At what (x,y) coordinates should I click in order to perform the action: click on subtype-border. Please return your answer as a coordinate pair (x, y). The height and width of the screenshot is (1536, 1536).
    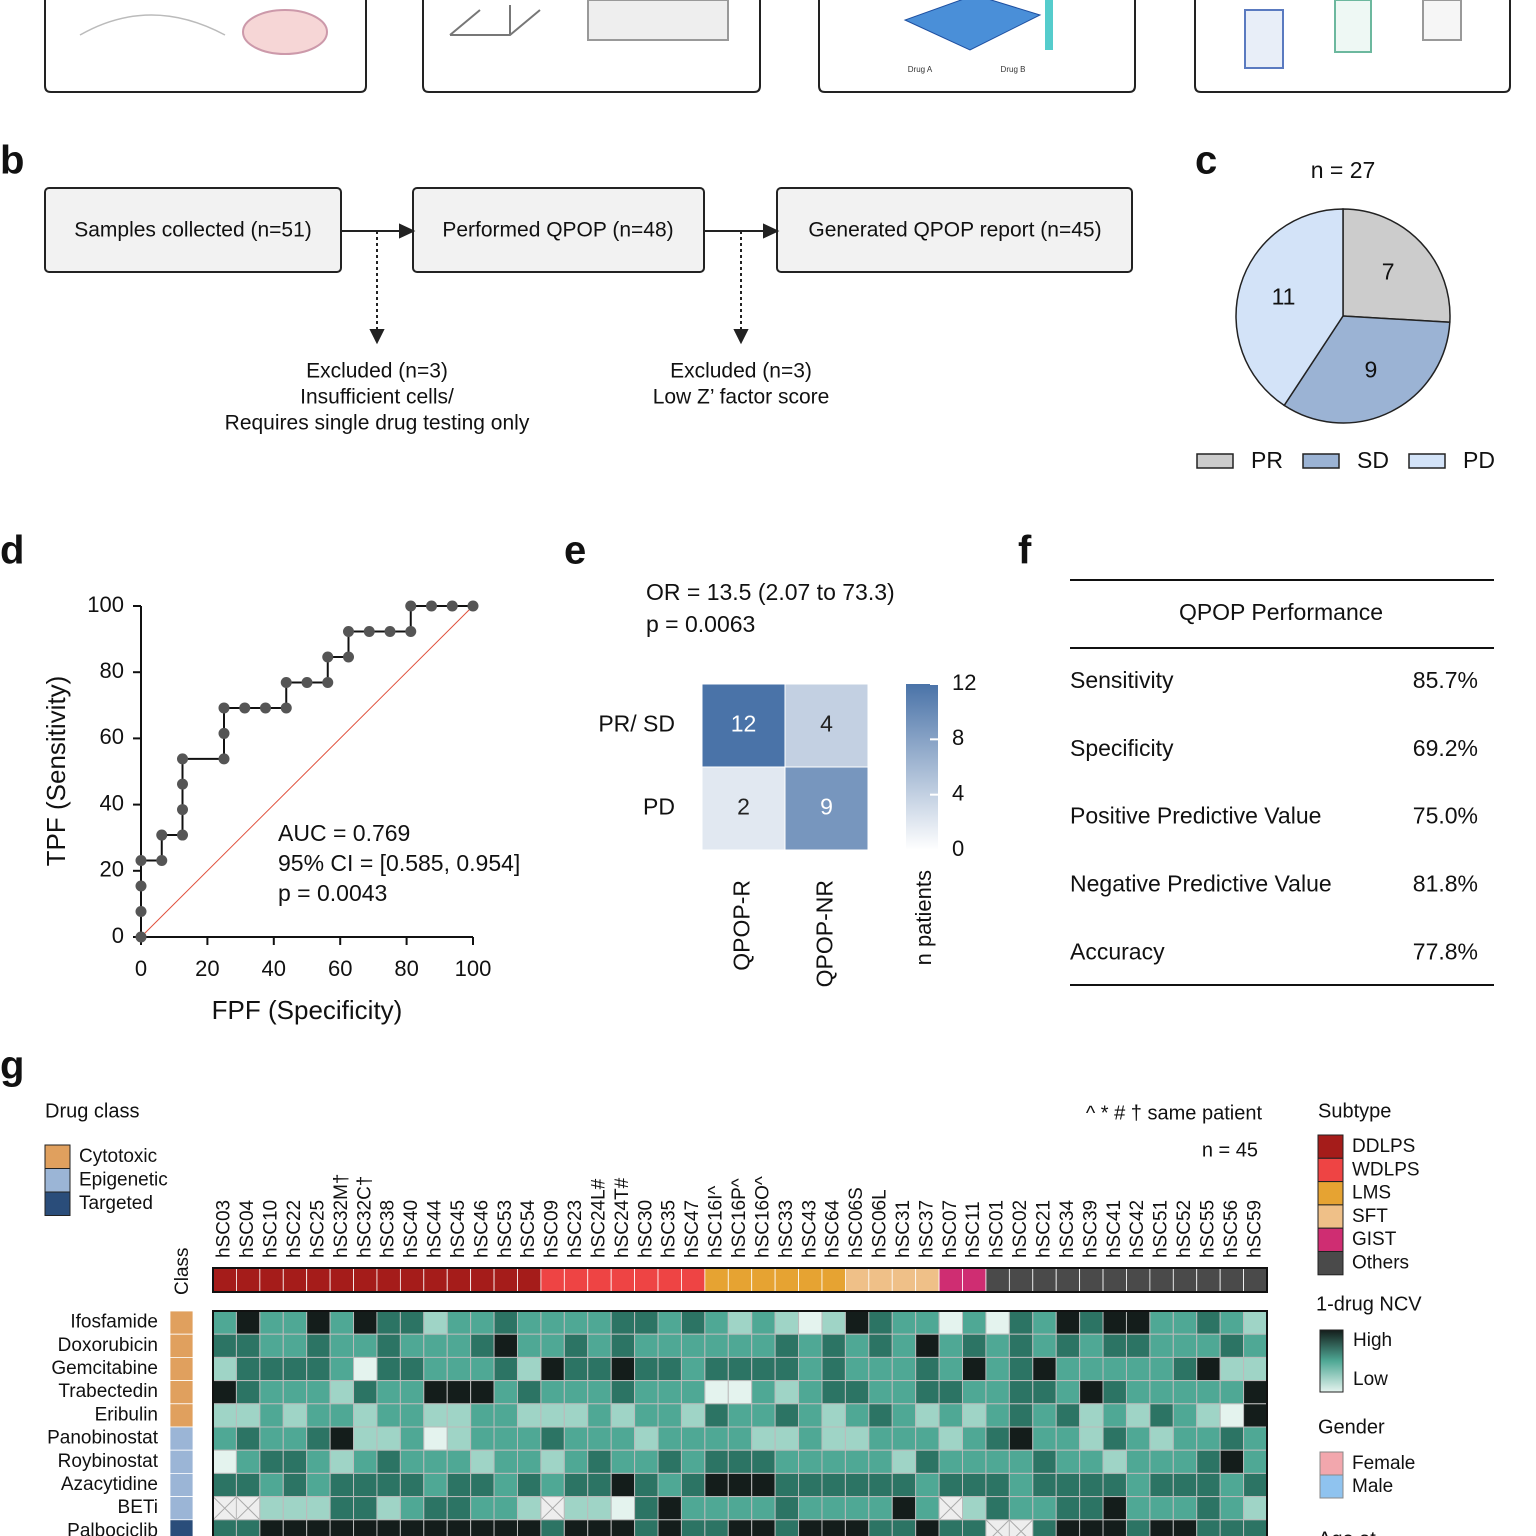
    Looking at the image, I should click on (740, 1280).